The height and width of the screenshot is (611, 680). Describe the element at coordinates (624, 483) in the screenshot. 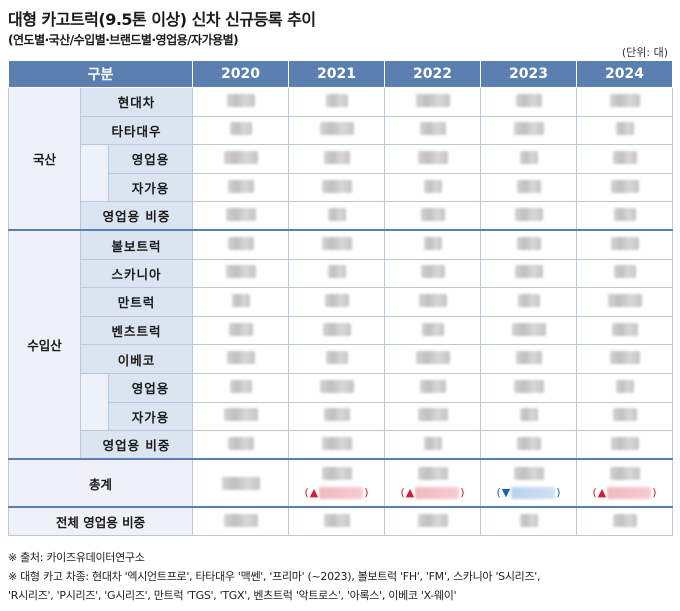

I see `total-cell: (▲)` at that location.